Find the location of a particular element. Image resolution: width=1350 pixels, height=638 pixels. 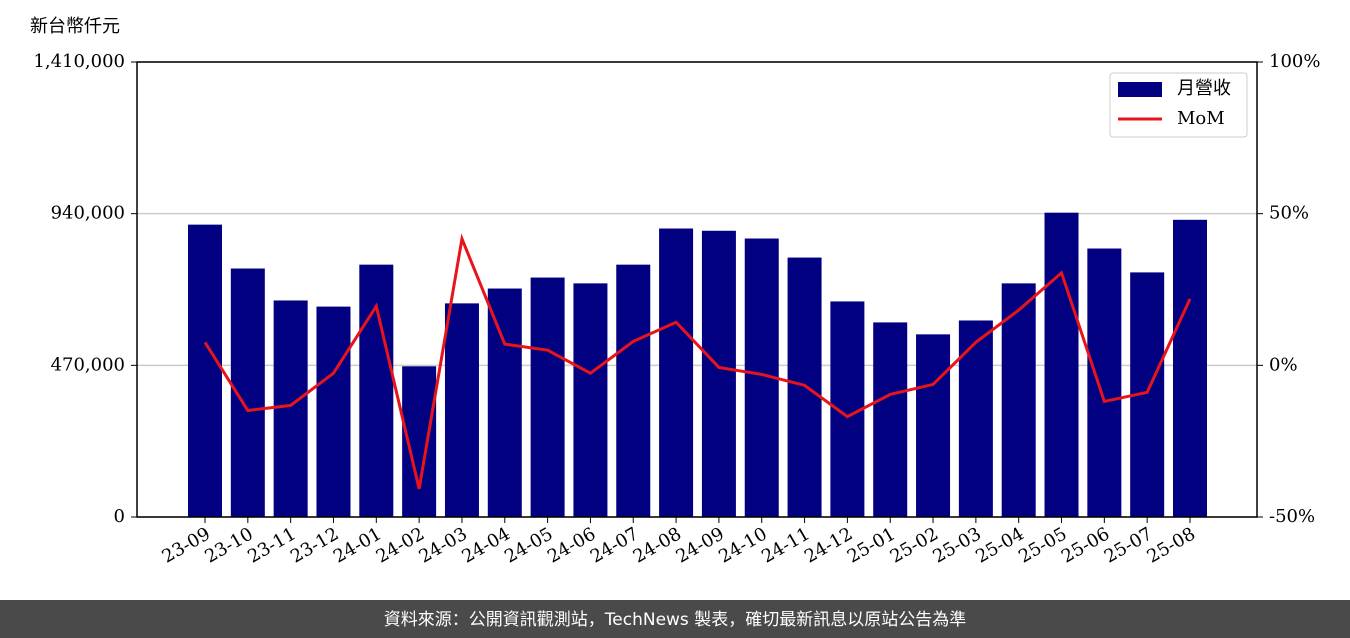

x-tick-label: 23-11 is located at coordinates (271, 545).